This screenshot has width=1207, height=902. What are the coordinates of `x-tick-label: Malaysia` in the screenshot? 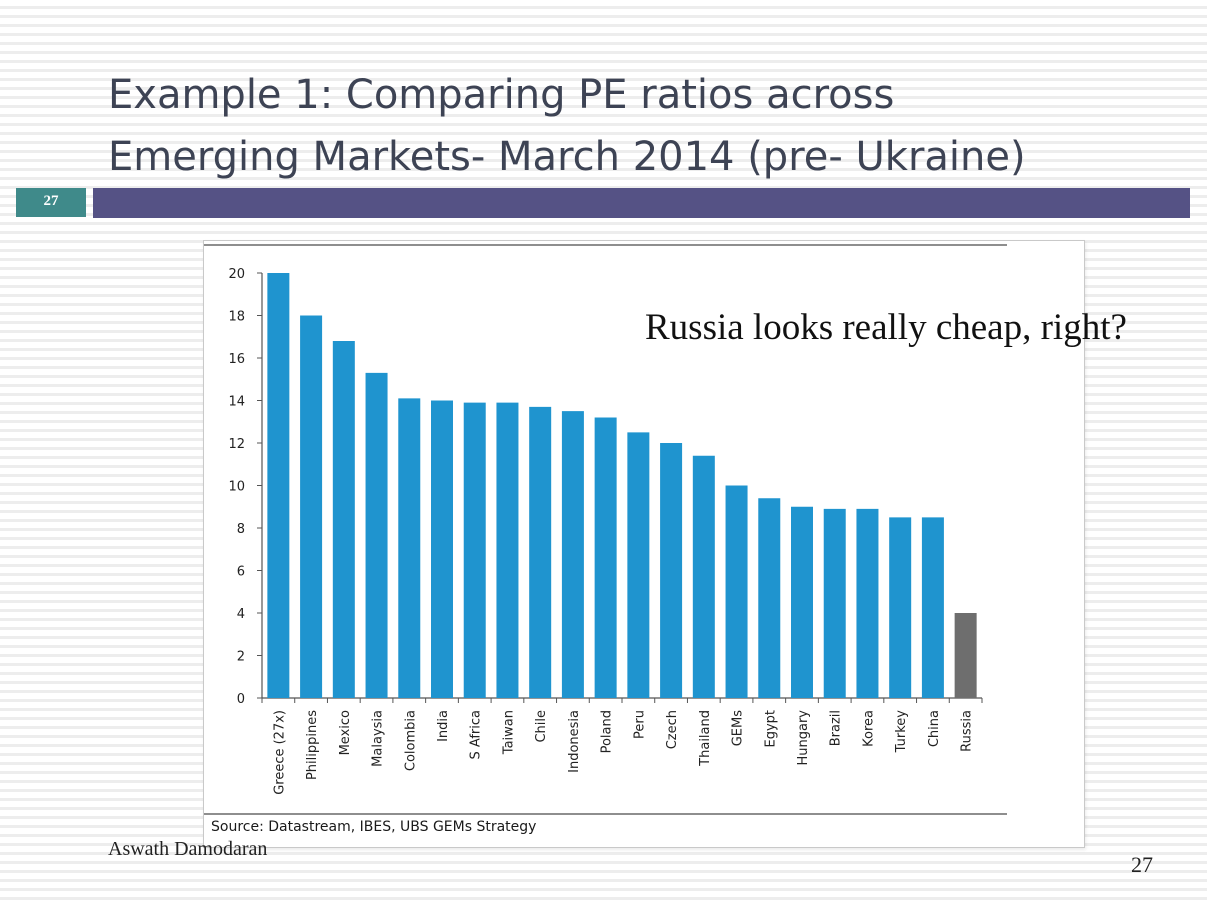 It's located at (378, 738).